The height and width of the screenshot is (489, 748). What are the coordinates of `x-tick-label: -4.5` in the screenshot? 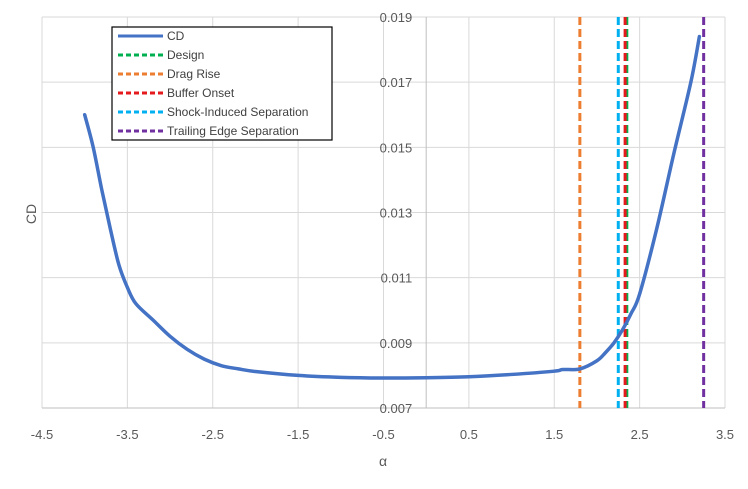 It's located at (42, 434).